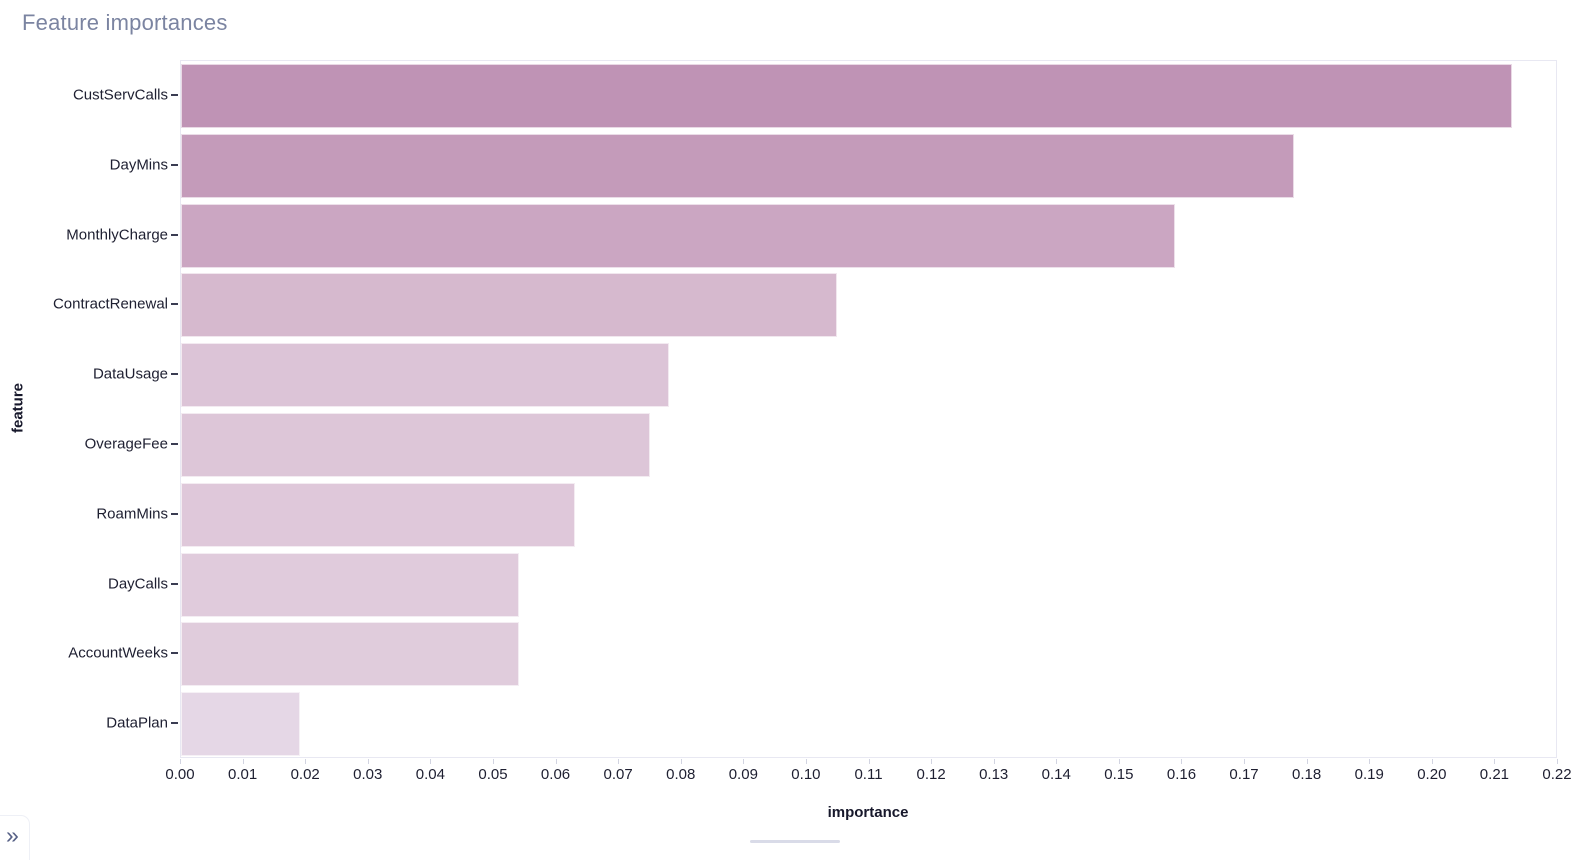  What do you see at coordinates (125, 22) in the screenshot?
I see `chart-title: Feature importances` at bounding box center [125, 22].